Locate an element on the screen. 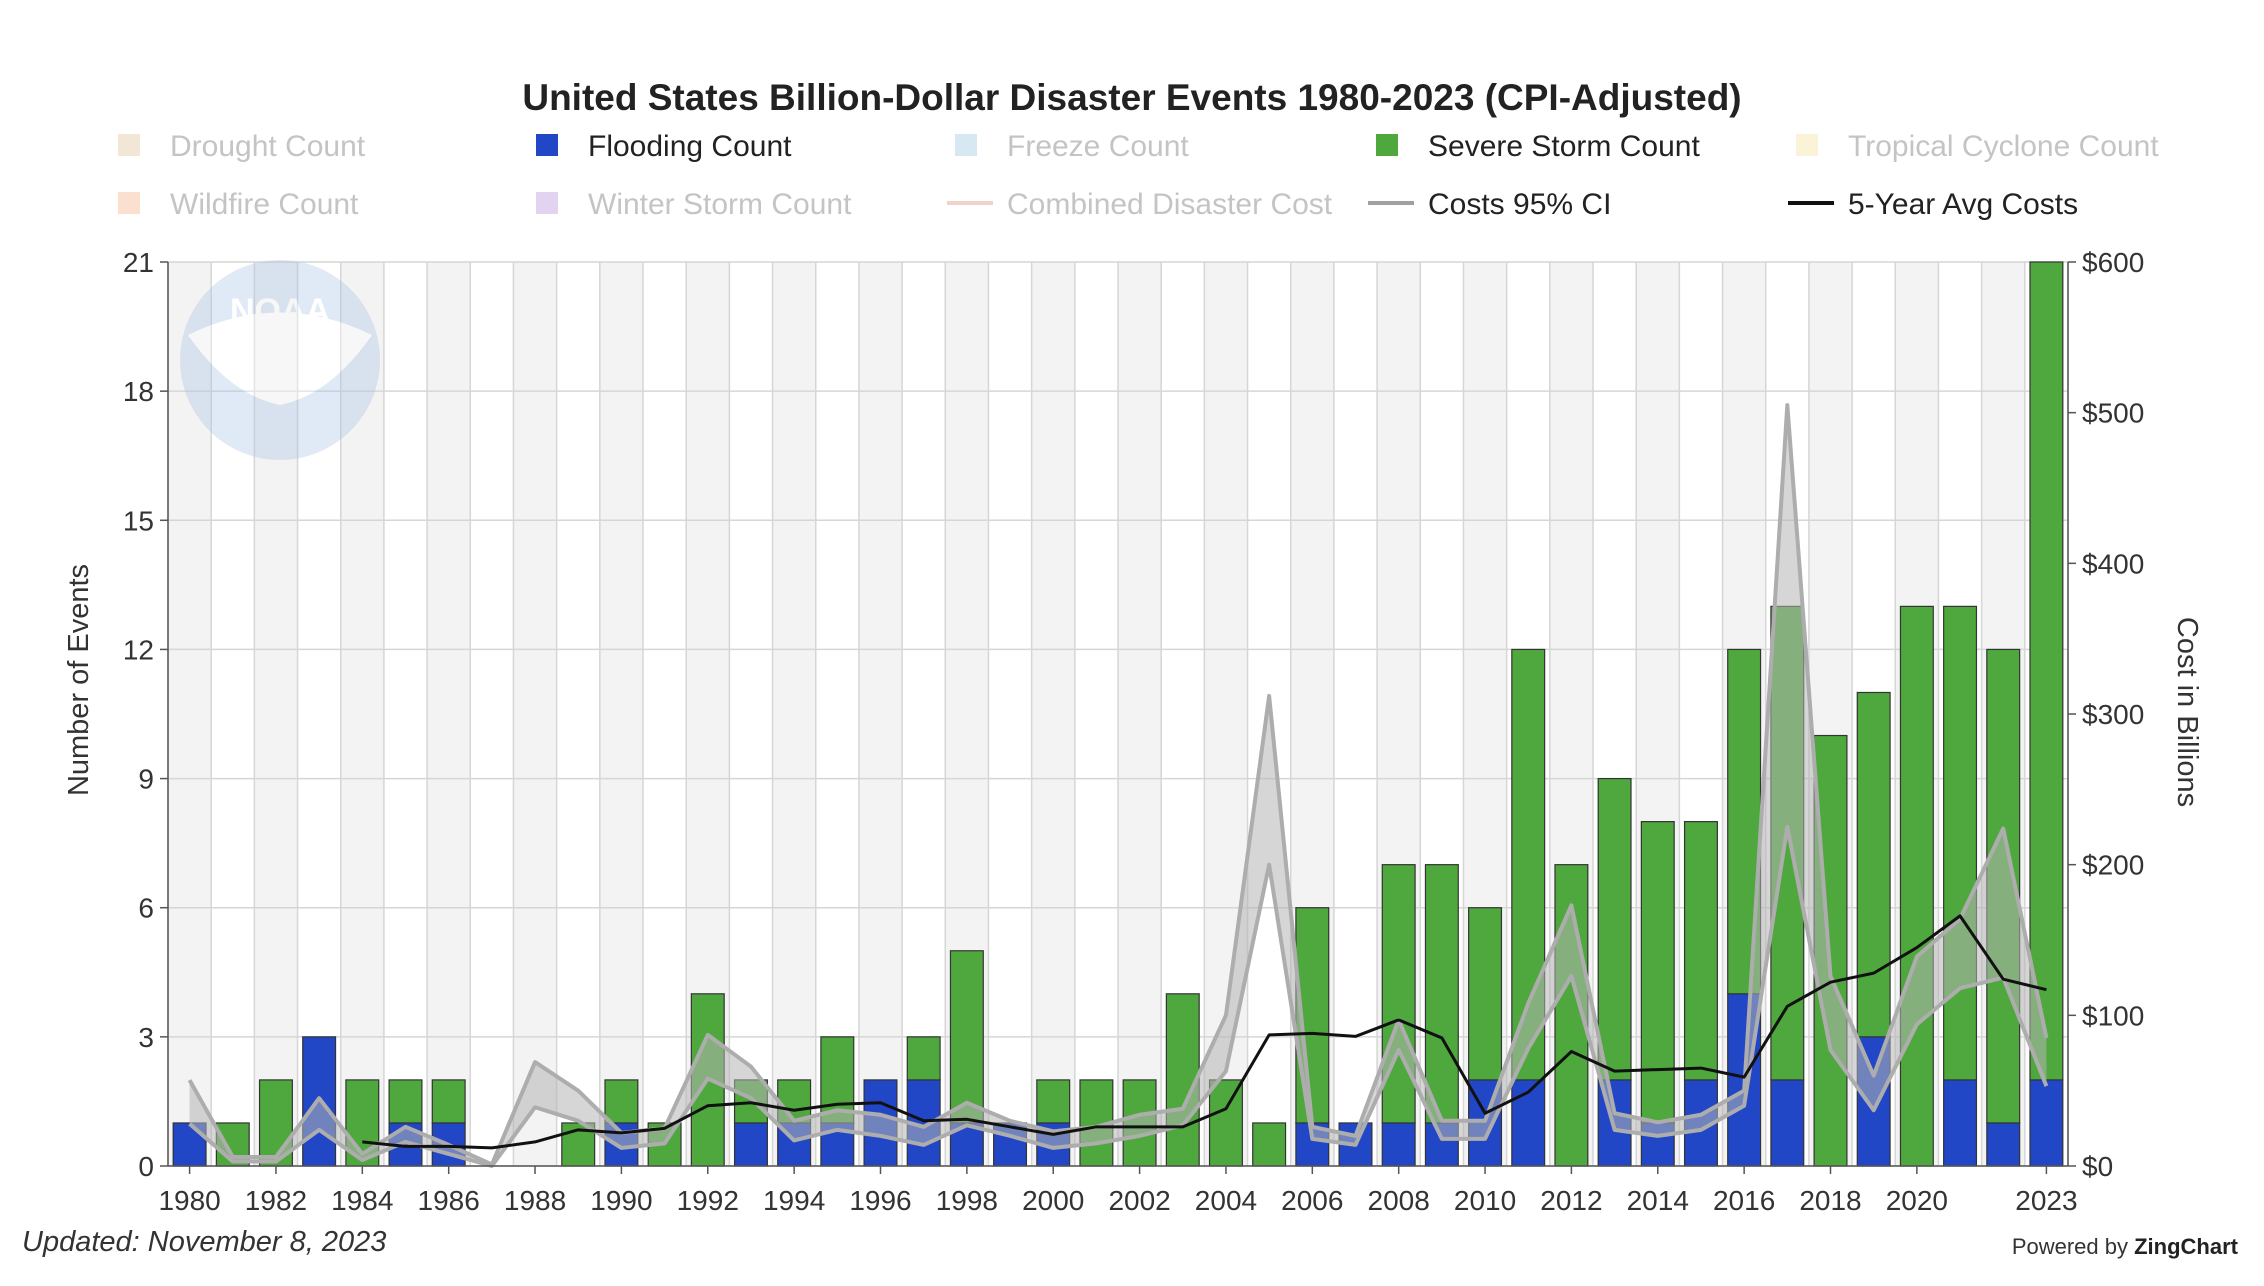 This screenshot has width=2264, height=1286. y-tick-label: 0 is located at coordinates (146, 1166).